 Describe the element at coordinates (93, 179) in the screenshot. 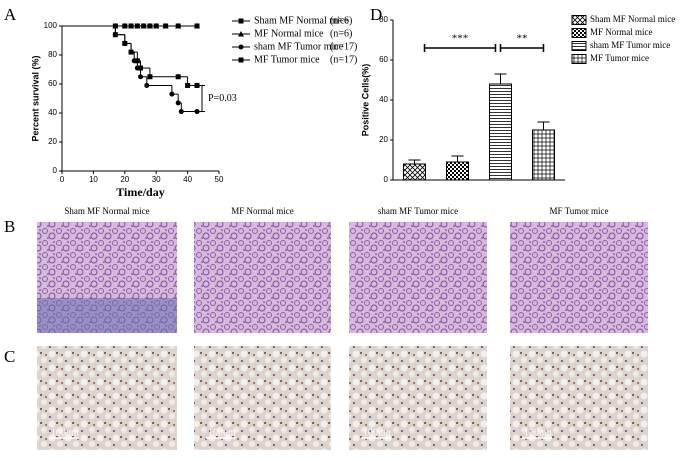

I see `x-tick-label: 10` at that location.